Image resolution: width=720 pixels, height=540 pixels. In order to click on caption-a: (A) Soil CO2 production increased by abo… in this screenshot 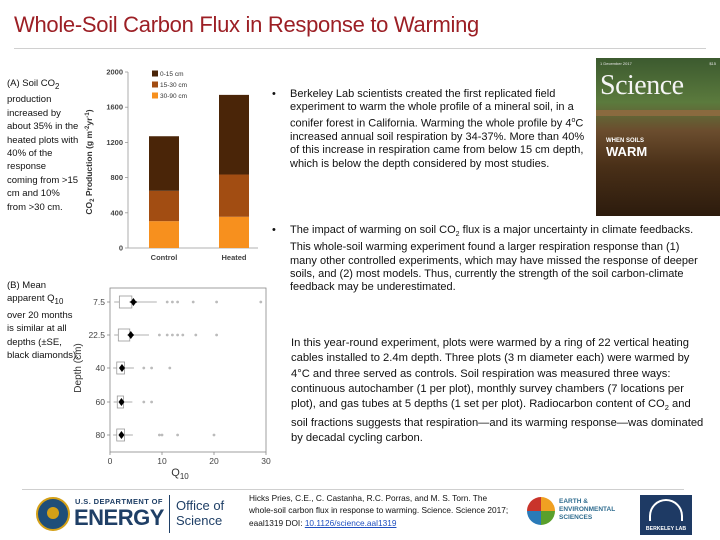, I will do `click(43, 145)`.